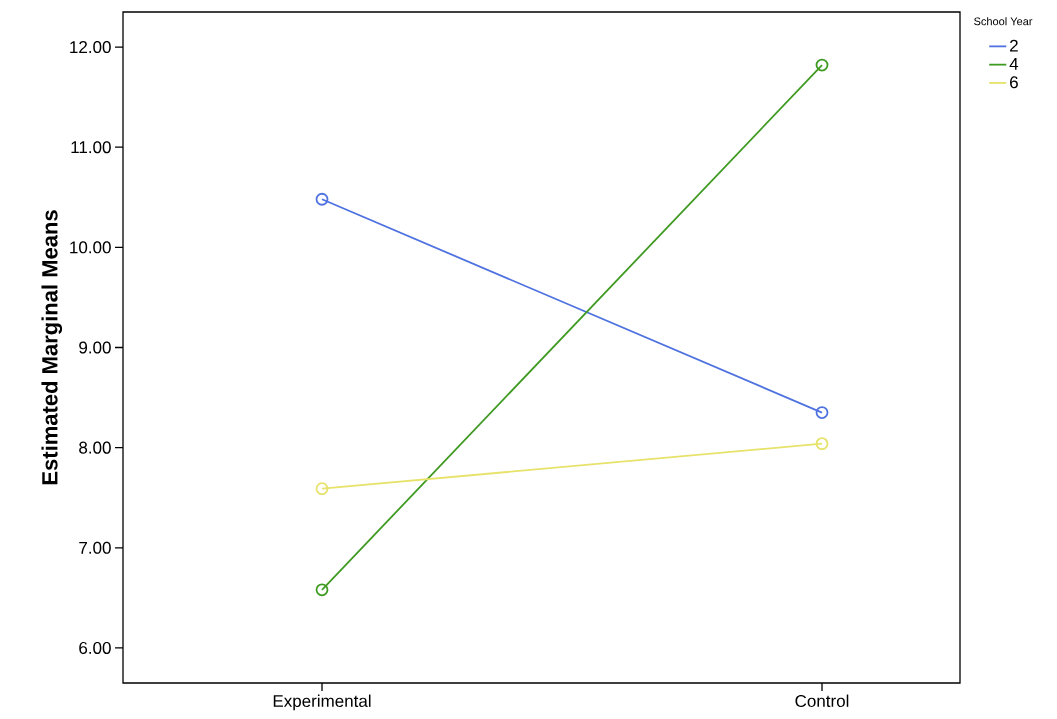 The height and width of the screenshot is (719, 1057). What do you see at coordinates (822, 701) in the screenshot?
I see `x-tick-label: Control` at bounding box center [822, 701].